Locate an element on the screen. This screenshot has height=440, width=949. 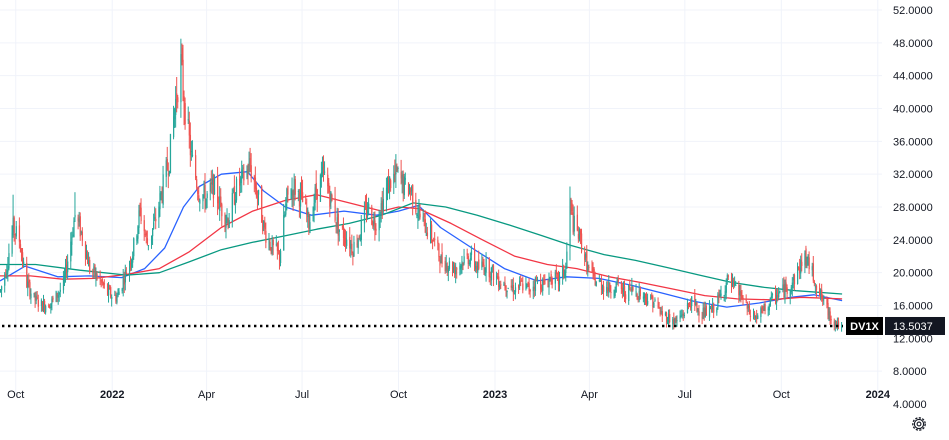
symbol-label-bg is located at coordinates (864, 325).